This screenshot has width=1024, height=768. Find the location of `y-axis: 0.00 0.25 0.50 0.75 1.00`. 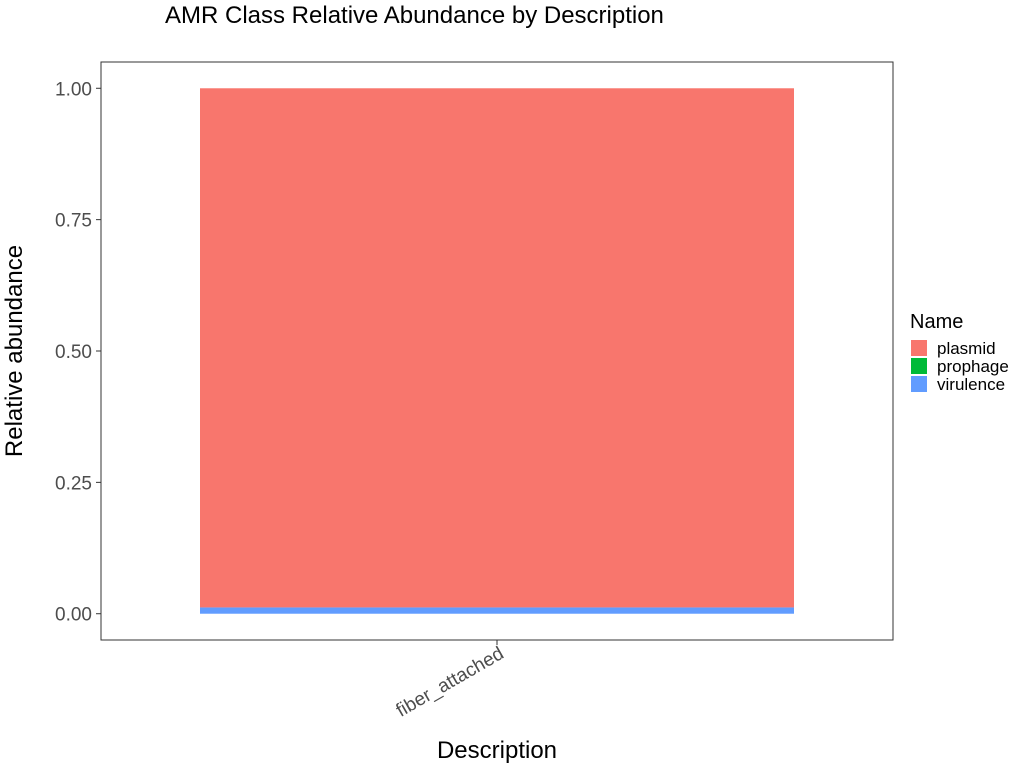

y-axis: 0.00 0.25 0.50 0.75 1.00 is located at coordinates (78, 352).